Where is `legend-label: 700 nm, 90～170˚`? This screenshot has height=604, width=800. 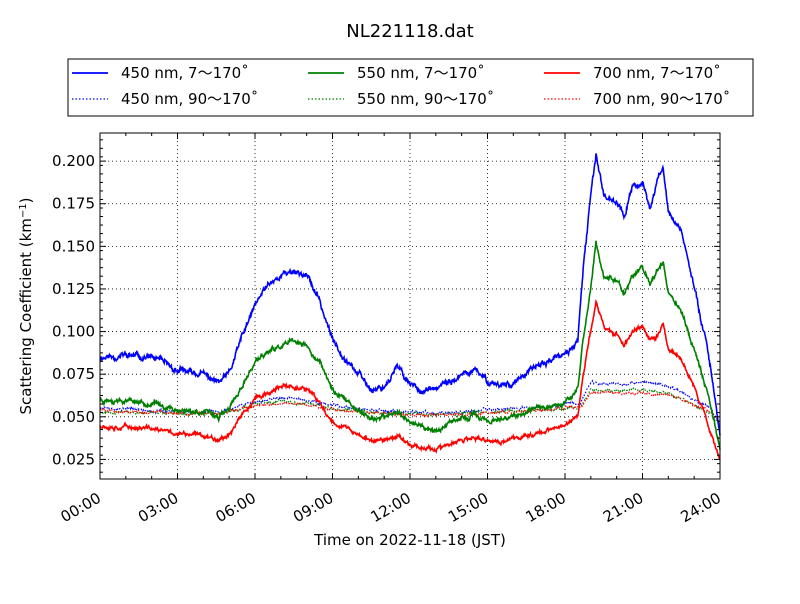
legend-label: 700 nm, 90～170˚ is located at coordinates (661, 99).